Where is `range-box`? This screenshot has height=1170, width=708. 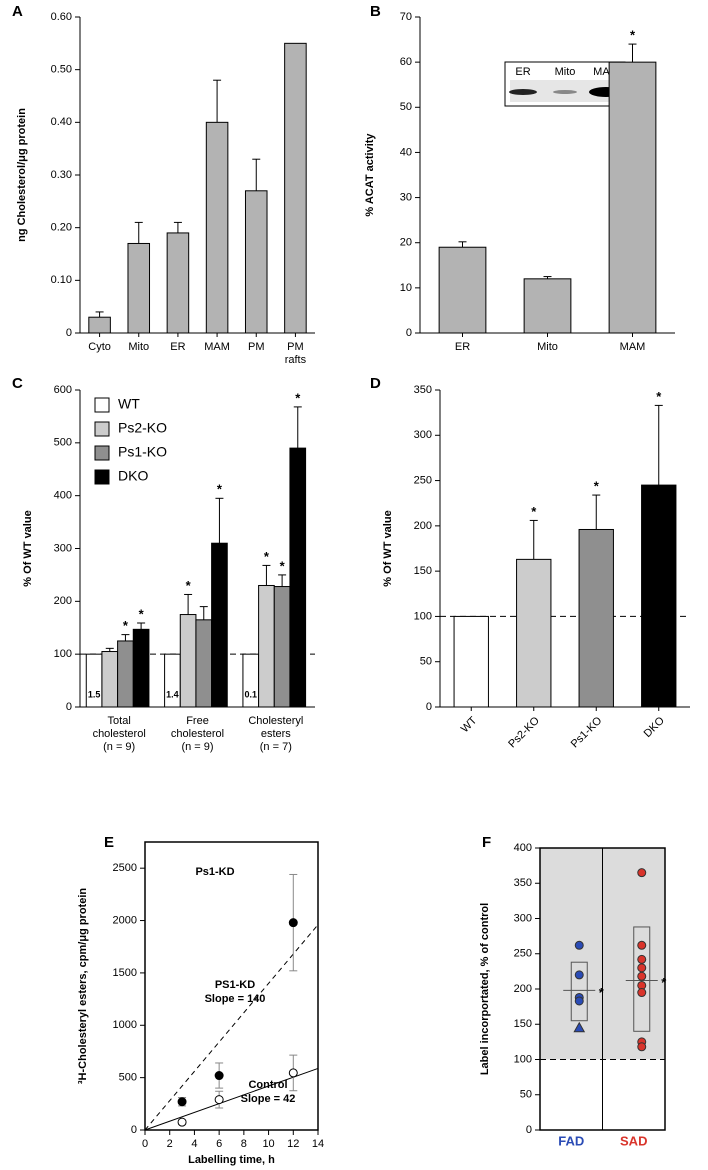
range-box is located at coordinates (642, 979).